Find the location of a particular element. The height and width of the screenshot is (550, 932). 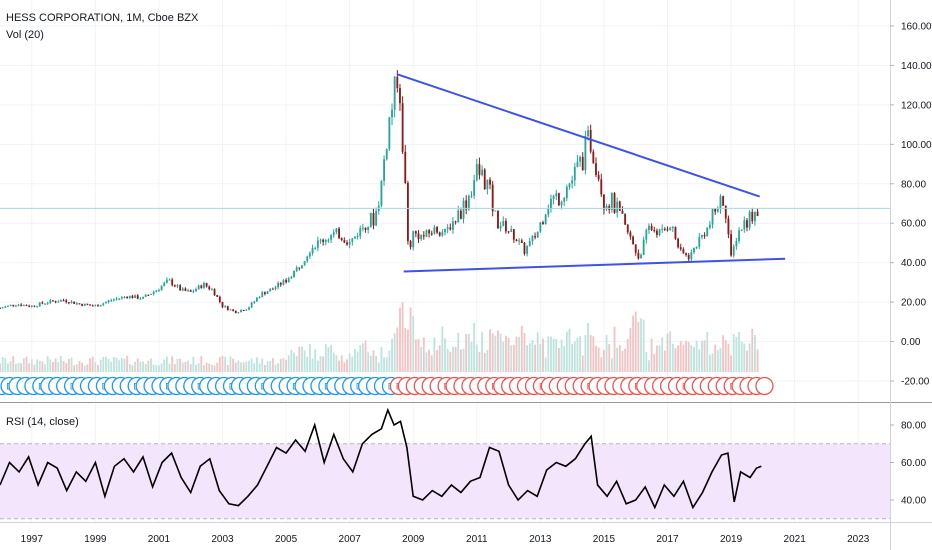

trendline-lower is located at coordinates (594, 265).